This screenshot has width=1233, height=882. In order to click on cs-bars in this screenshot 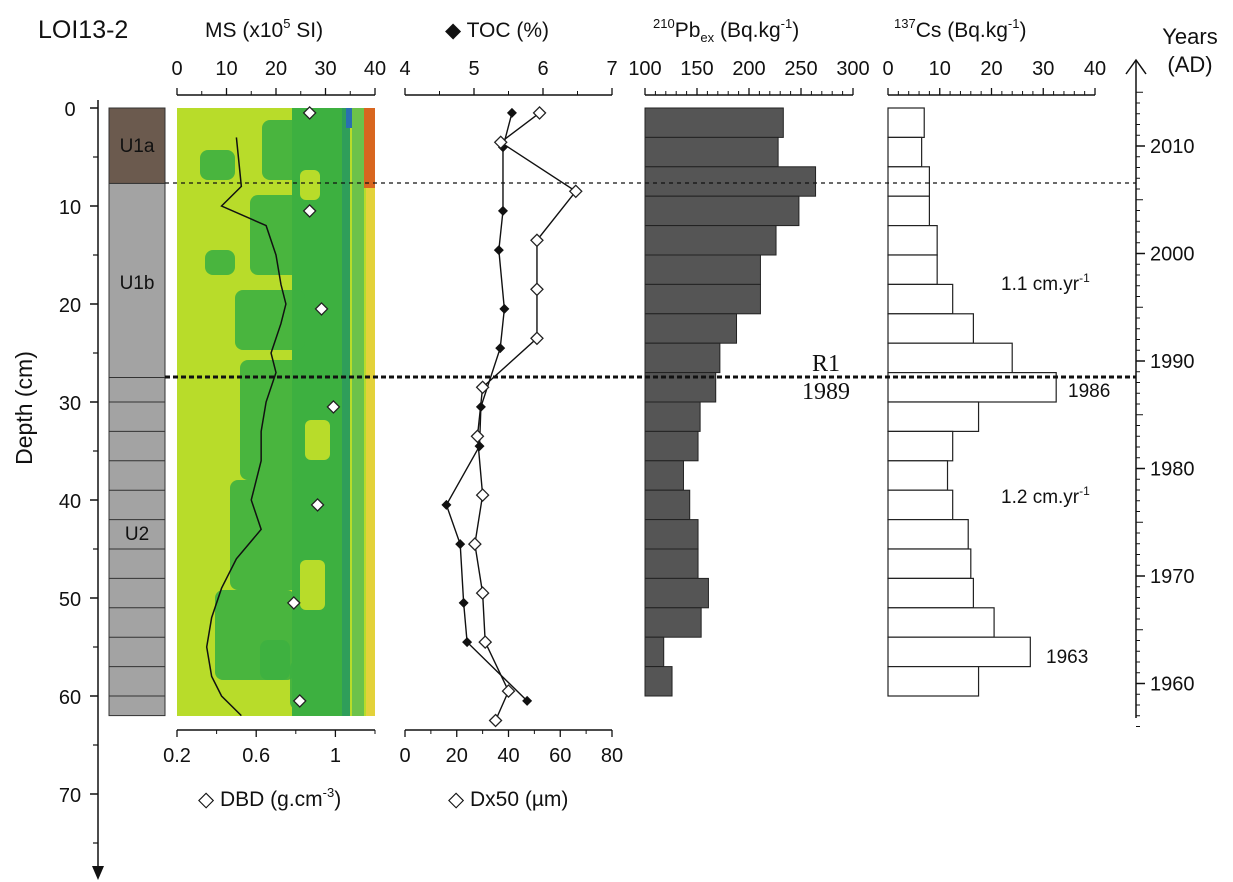, I will do `click(972, 402)`.